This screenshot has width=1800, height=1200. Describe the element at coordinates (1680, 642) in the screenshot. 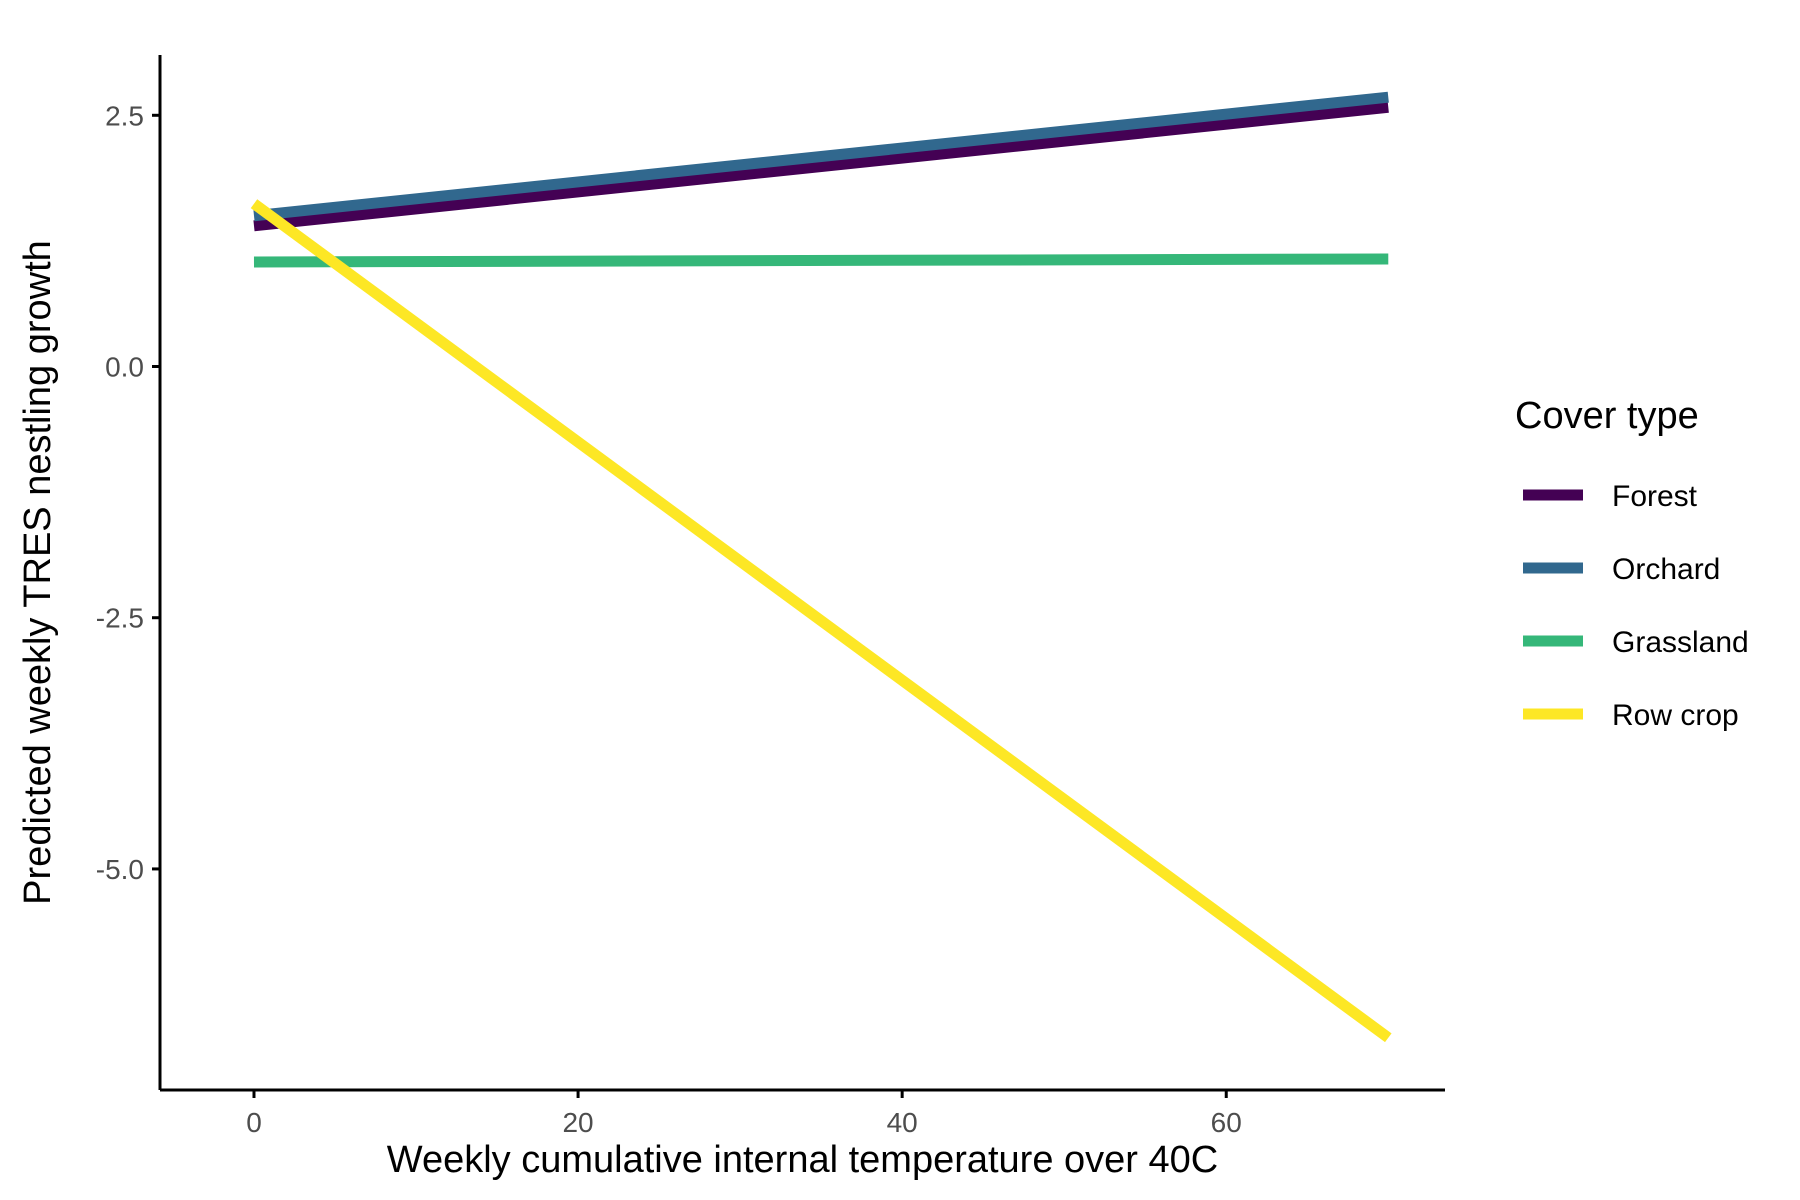

I see `legend-label: Grassland` at that location.